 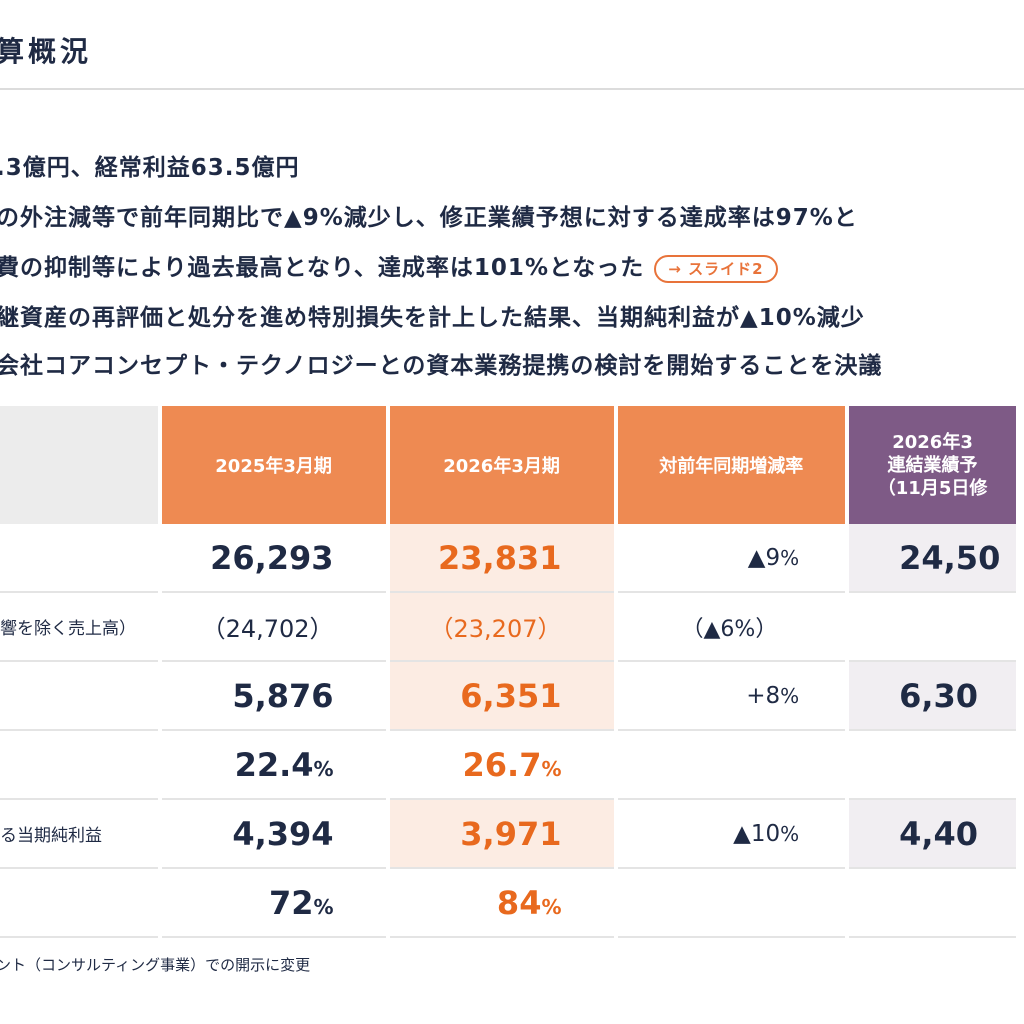 I want to click on summary-line-3-text: 費の抑制等により過去最高となり、達成率は101%となった, so click(x=322, y=268).